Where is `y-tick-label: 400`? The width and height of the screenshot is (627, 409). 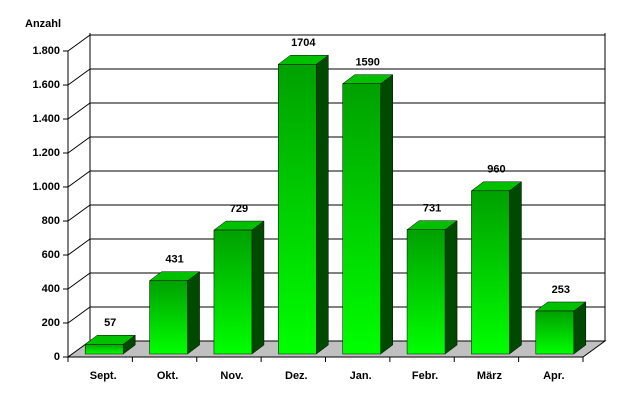
y-tick-label: 400 is located at coordinates (51, 289).